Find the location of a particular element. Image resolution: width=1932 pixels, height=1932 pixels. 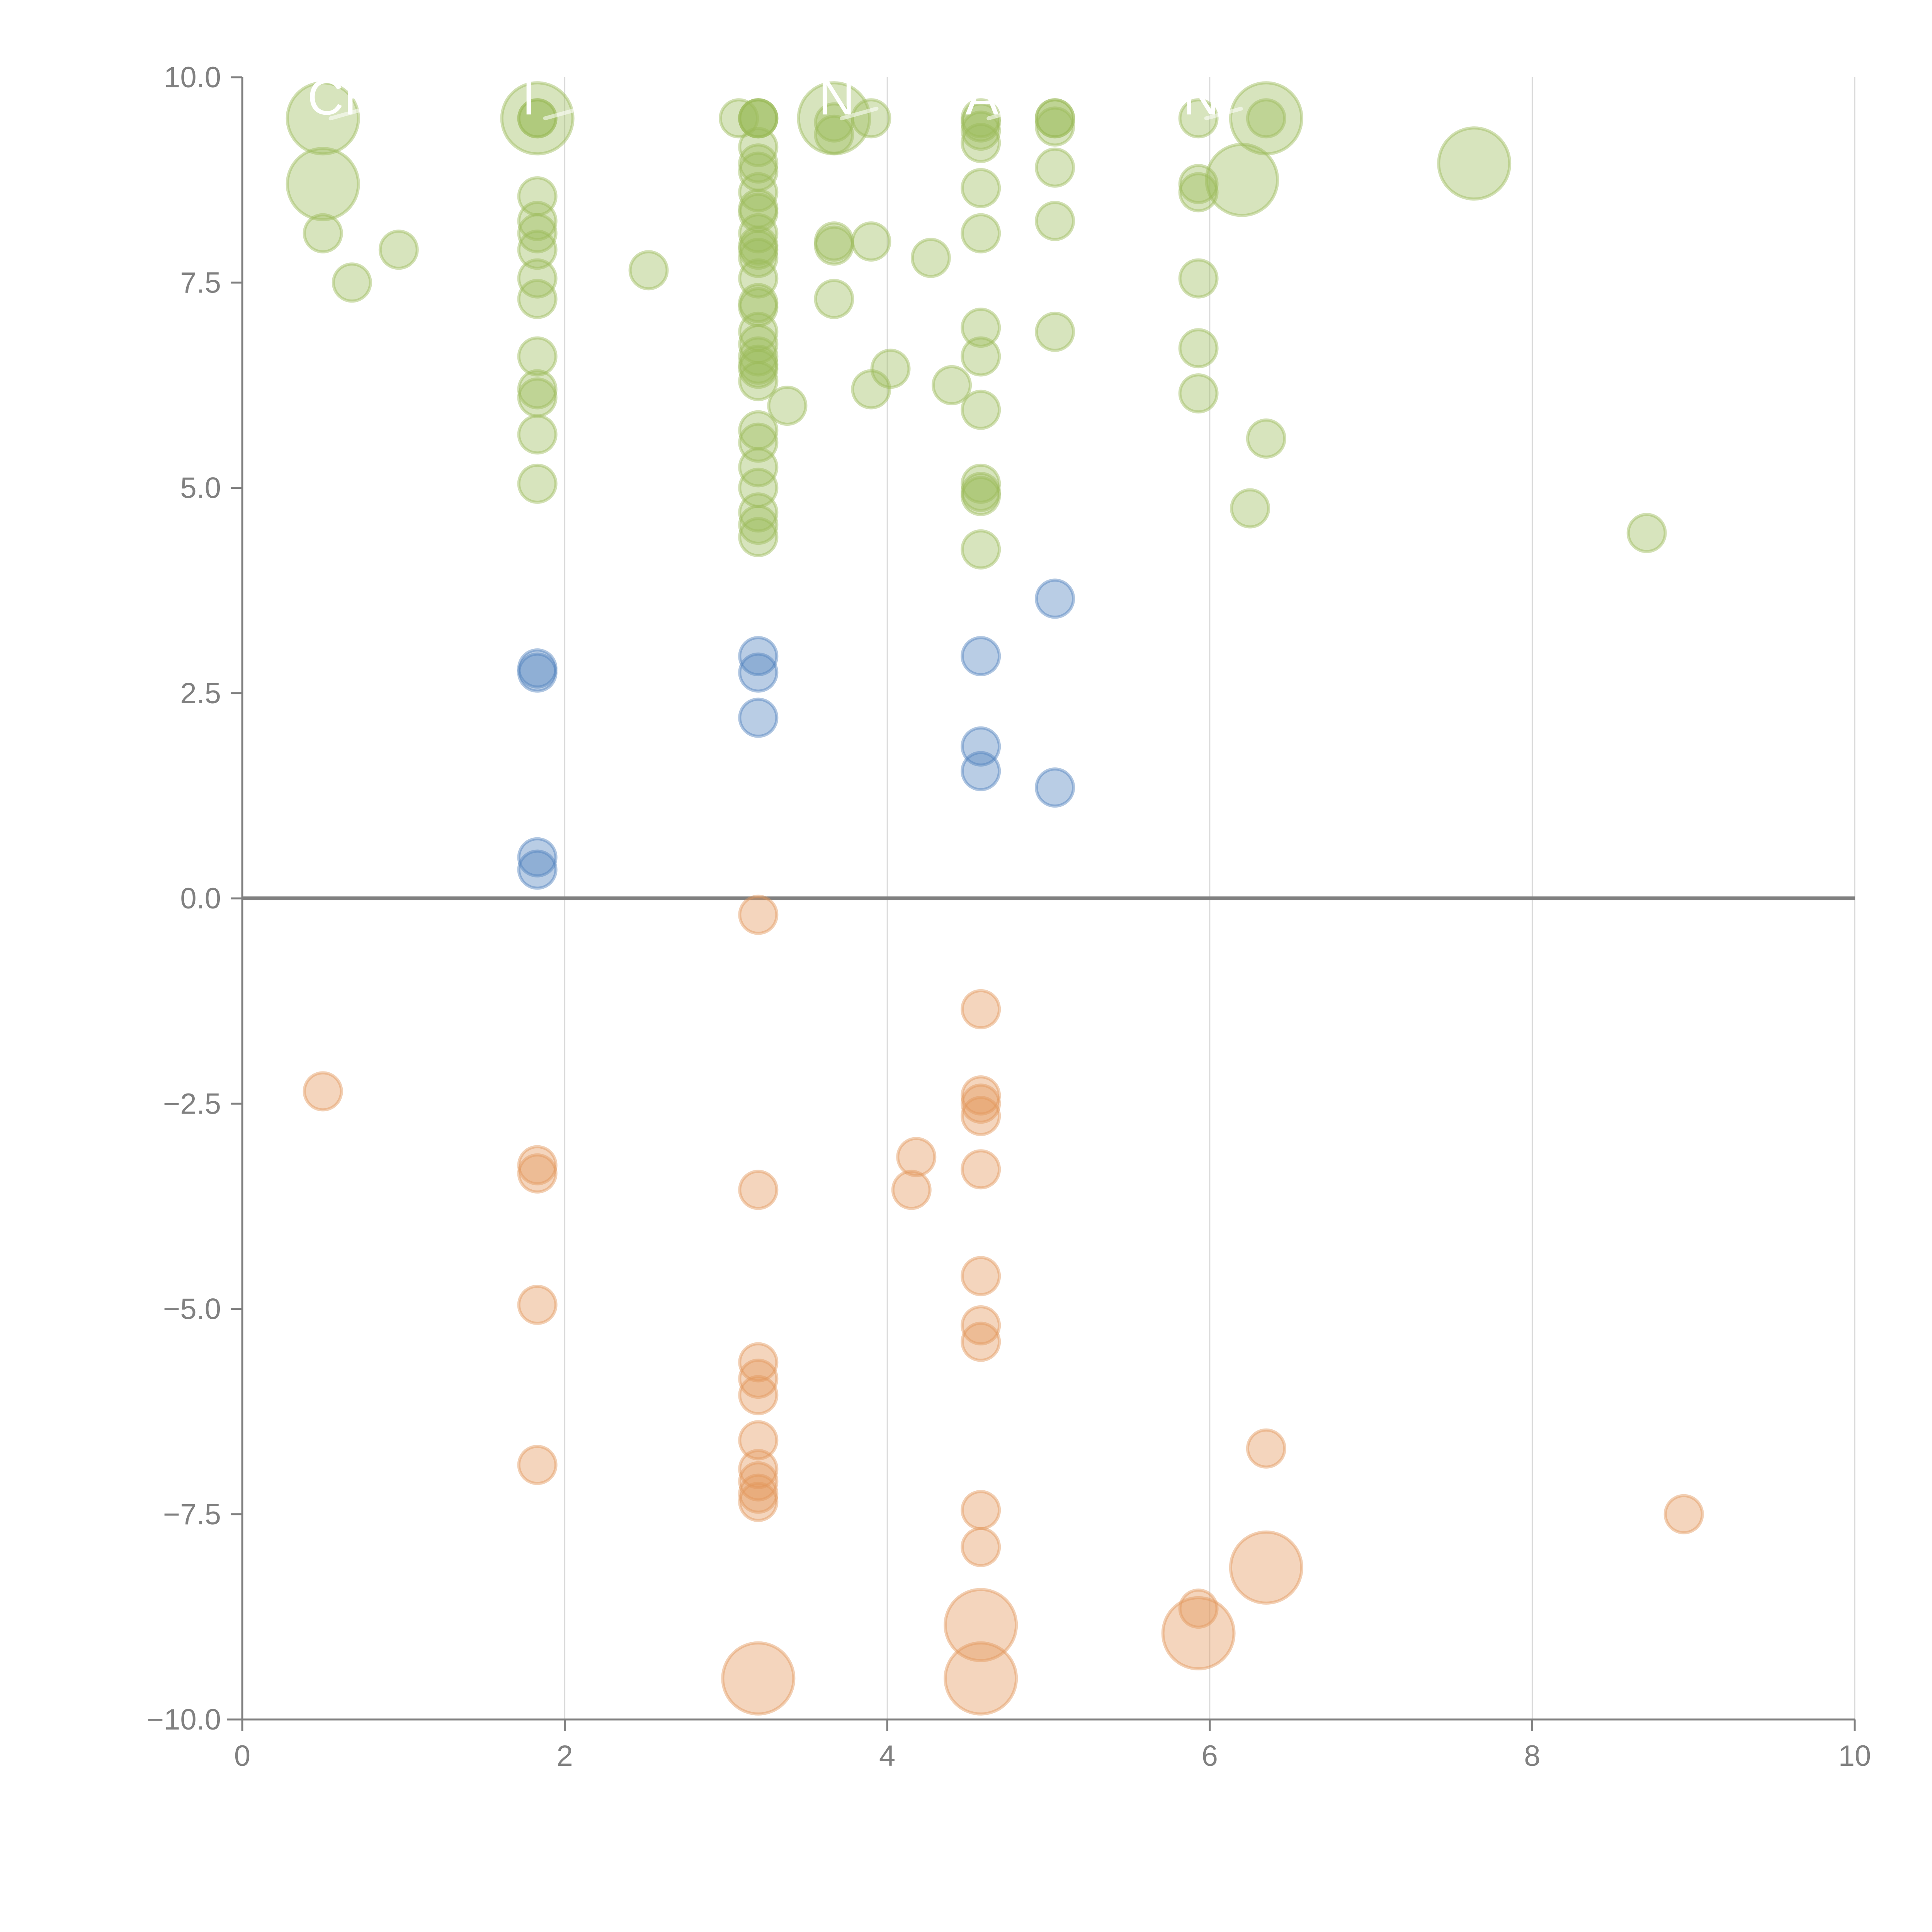

x-tick-label: 8 is located at coordinates (1532, 1756).